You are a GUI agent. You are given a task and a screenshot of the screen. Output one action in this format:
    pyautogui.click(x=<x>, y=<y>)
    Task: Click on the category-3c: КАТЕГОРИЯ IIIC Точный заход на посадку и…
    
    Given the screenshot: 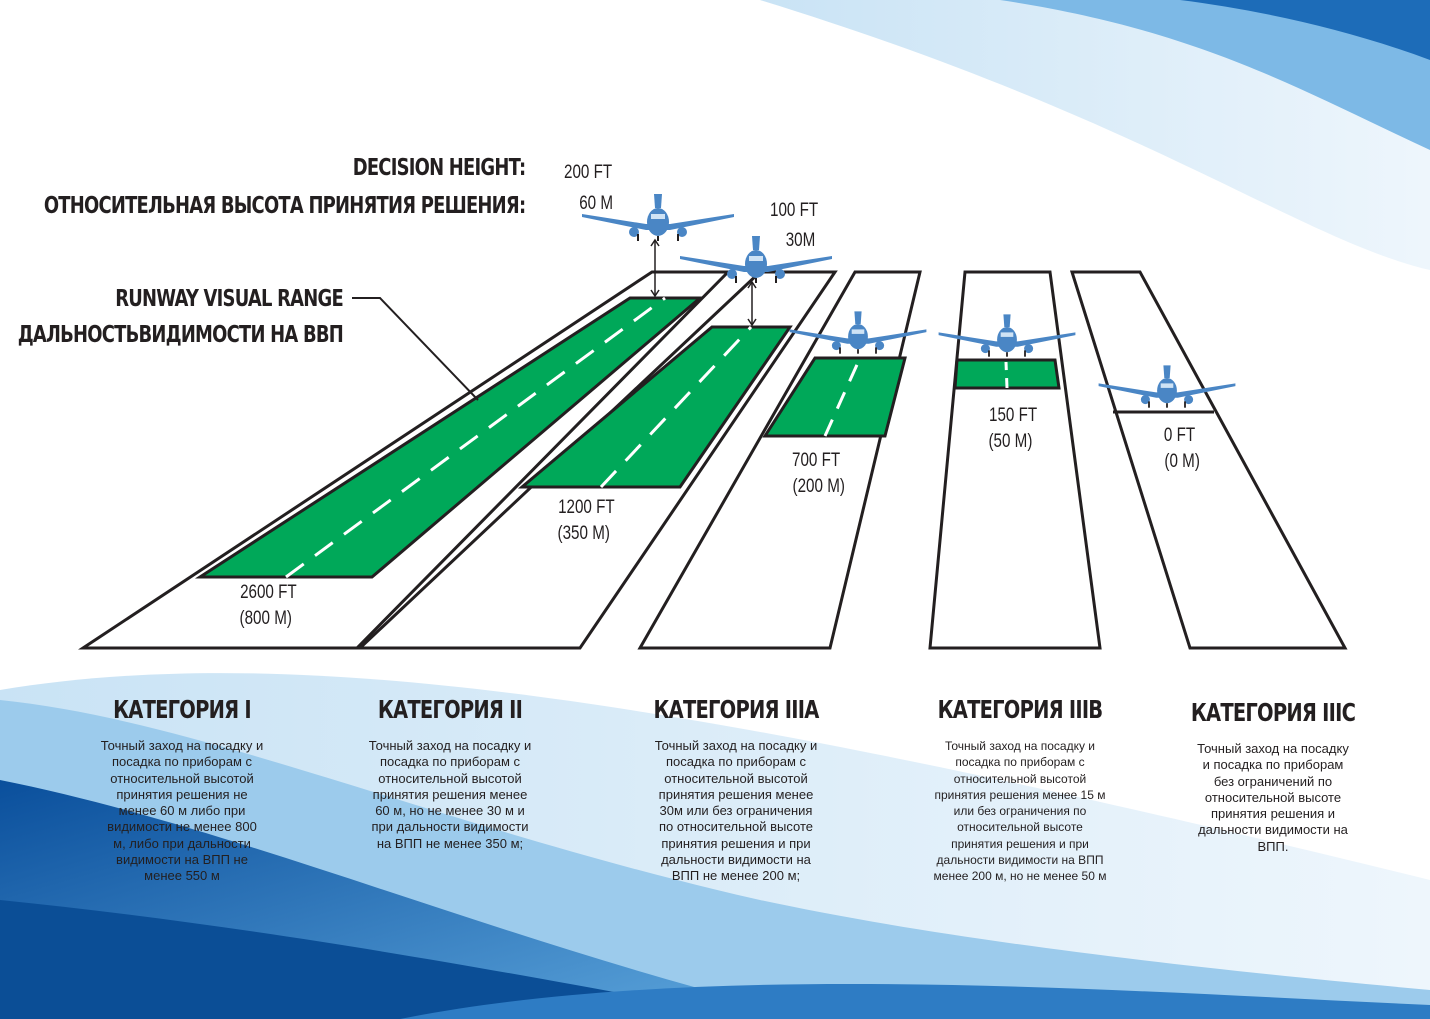 What is the action you would take?
    pyautogui.click(x=1273, y=776)
    